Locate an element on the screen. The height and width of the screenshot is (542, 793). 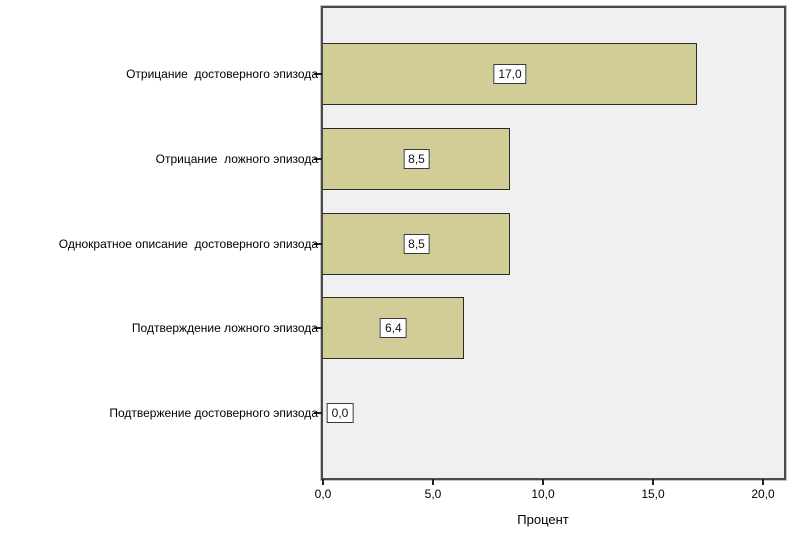
x-tick-label: 10,0 is located at coordinates (543, 494).